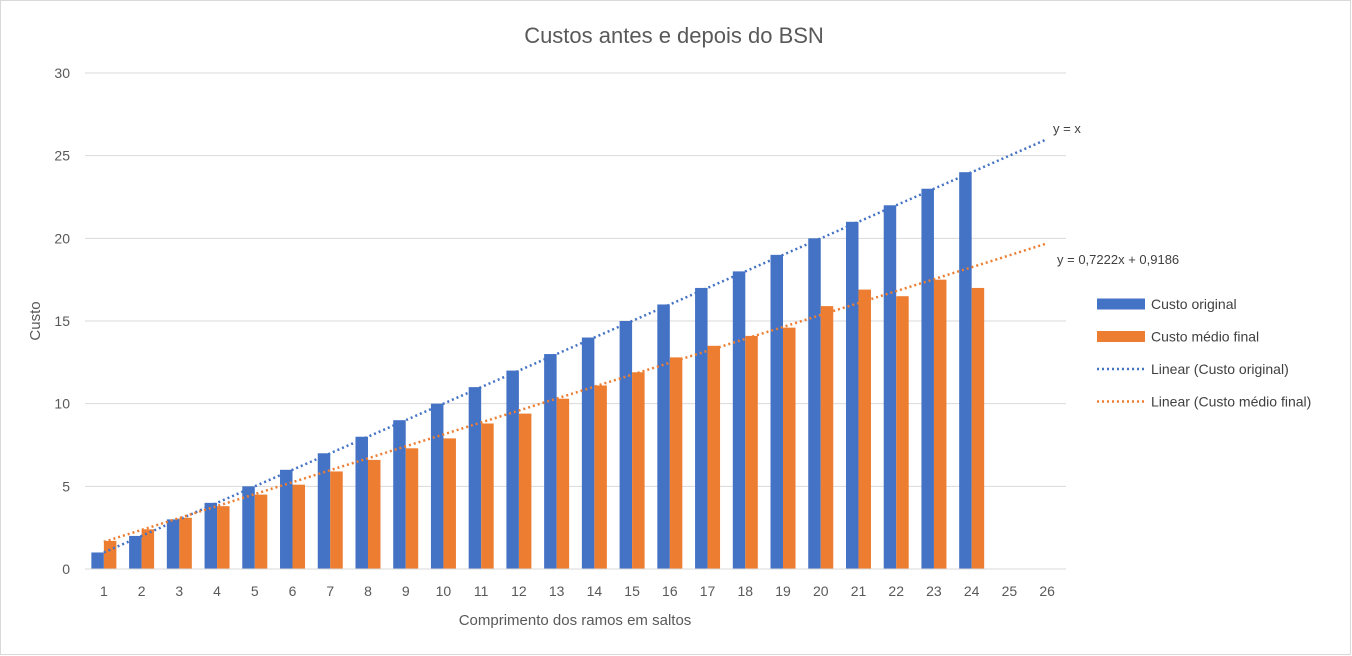 This screenshot has height=656, width=1352. Describe the element at coordinates (708, 591) in the screenshot. I see `x-tick-label: 17` at that location.